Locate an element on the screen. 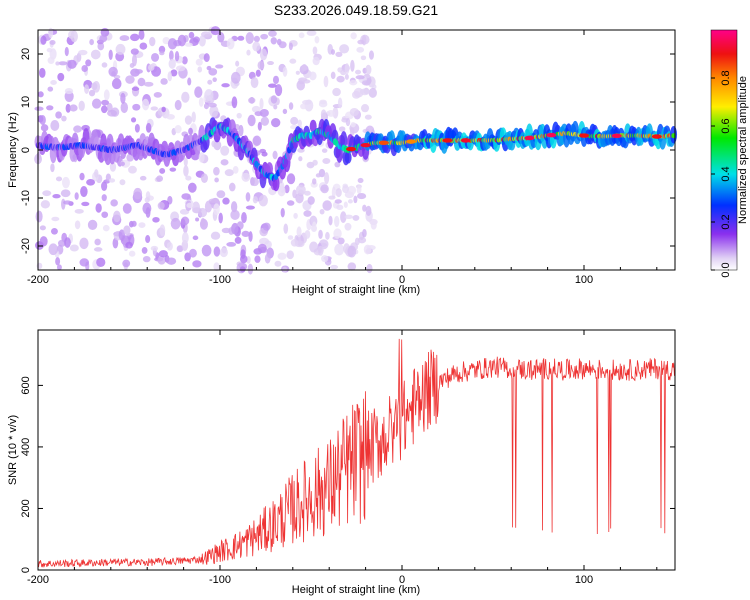  colorbar-tick-label: 0.0 is located at coordinates (726, 269).